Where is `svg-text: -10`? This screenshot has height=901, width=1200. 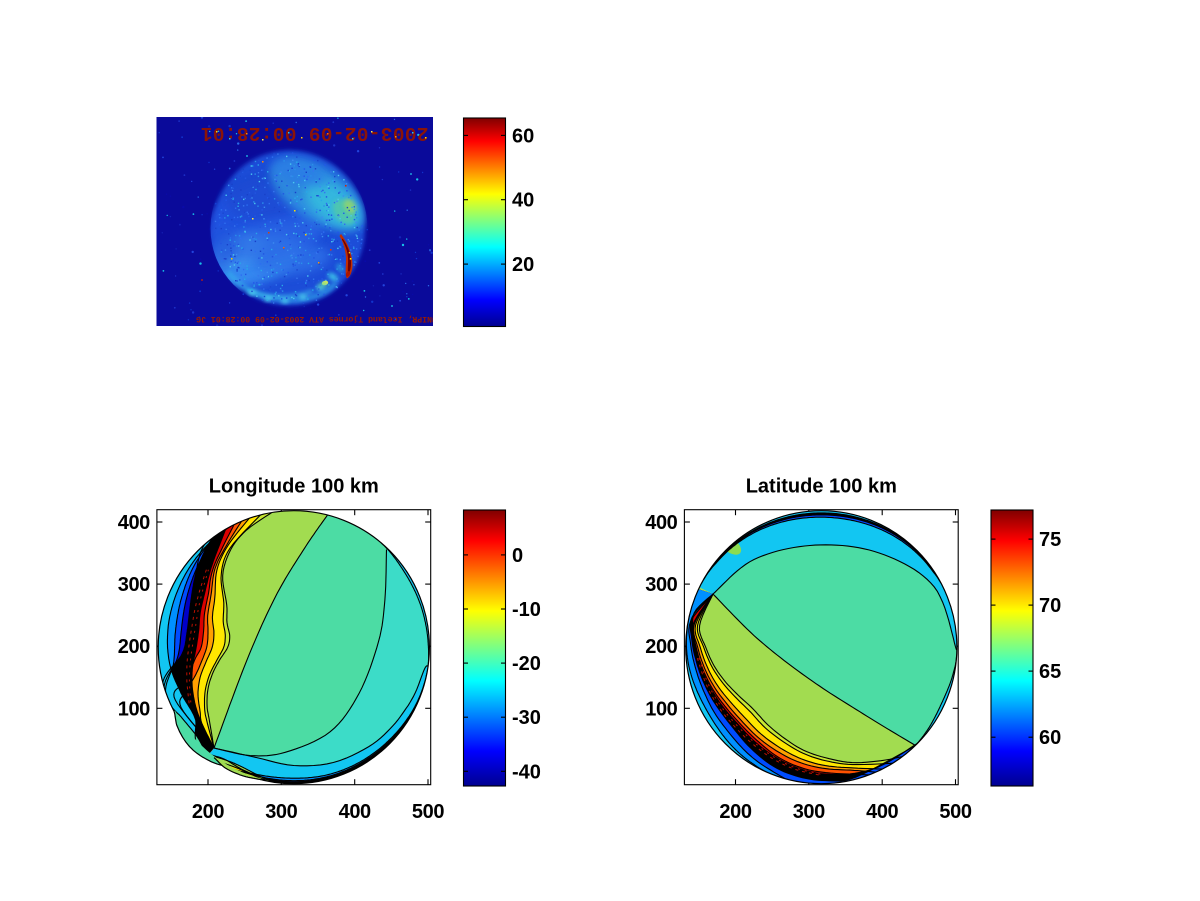
svg-text: -10 is located at coordinates (526, 610).